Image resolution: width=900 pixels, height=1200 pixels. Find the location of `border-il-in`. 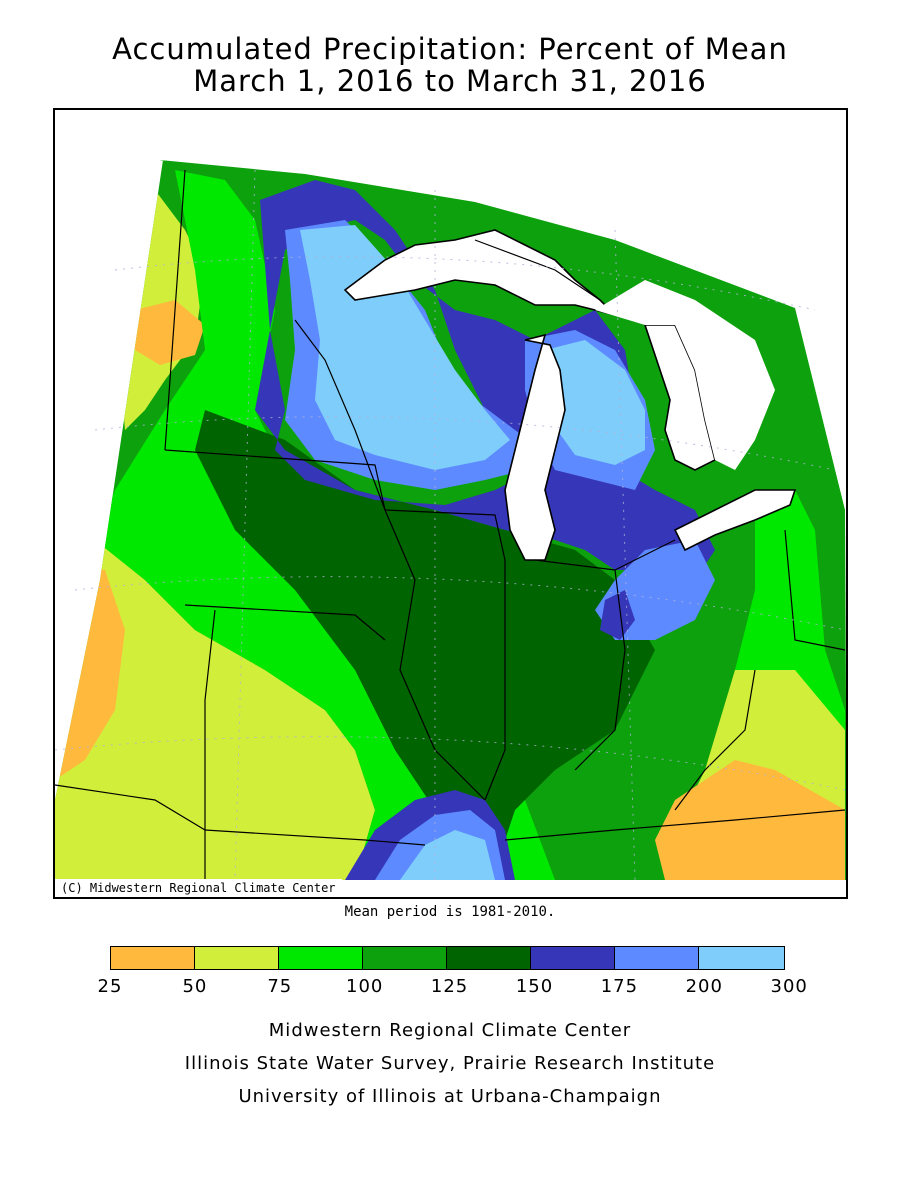

border-il-in is located at coordinates (495, 680).